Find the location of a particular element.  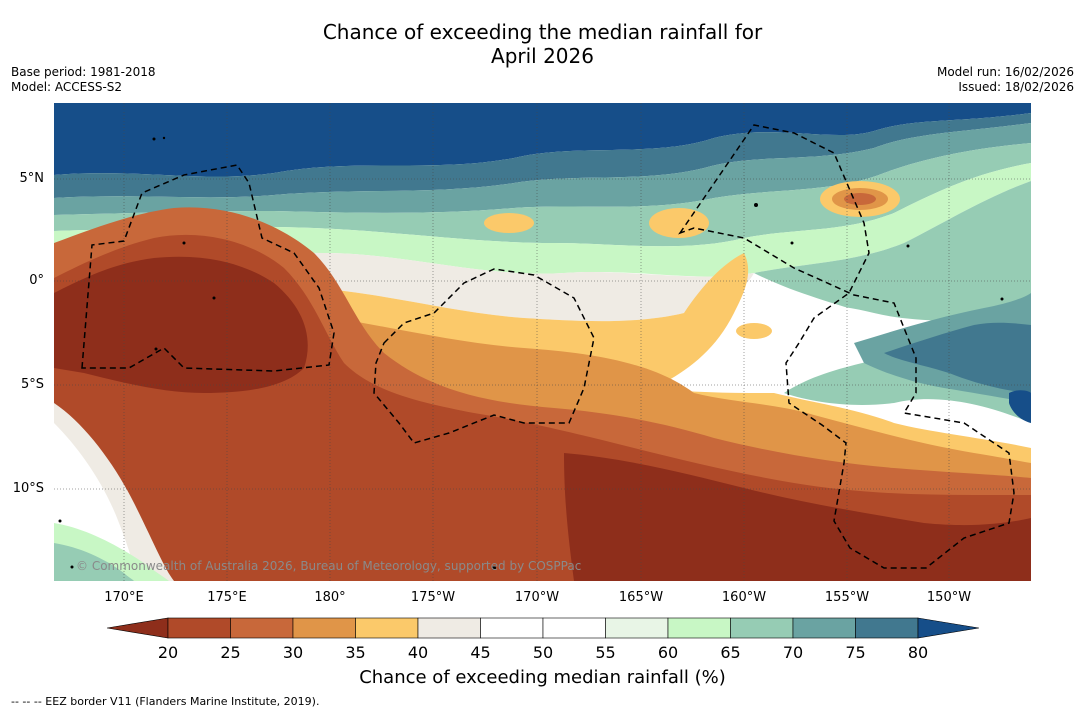

colorbar-tick-25: 25 is located at coordinates (230, 652).